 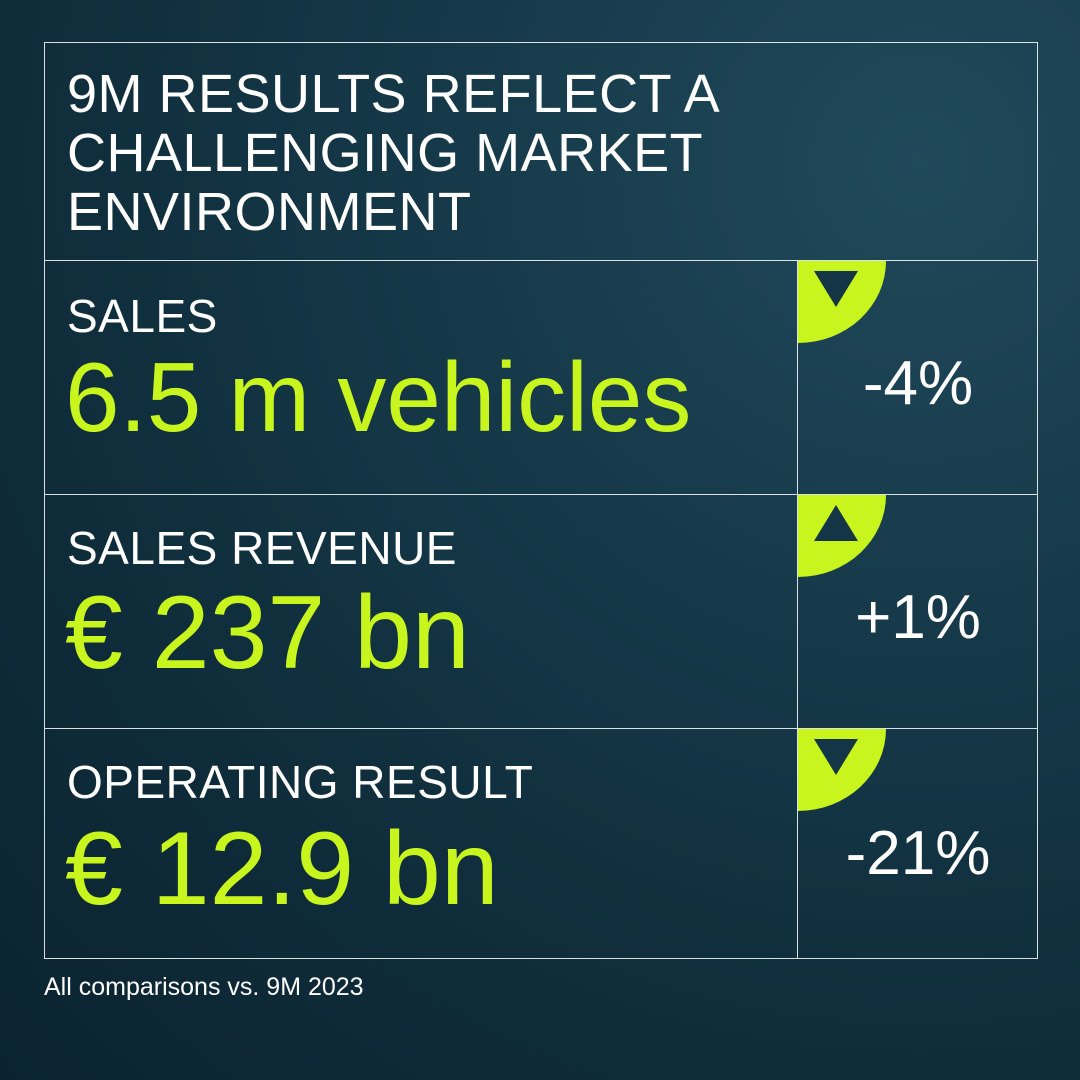 I want to click on metric-label: SALES REVENUE, so click(x=262, y=548).